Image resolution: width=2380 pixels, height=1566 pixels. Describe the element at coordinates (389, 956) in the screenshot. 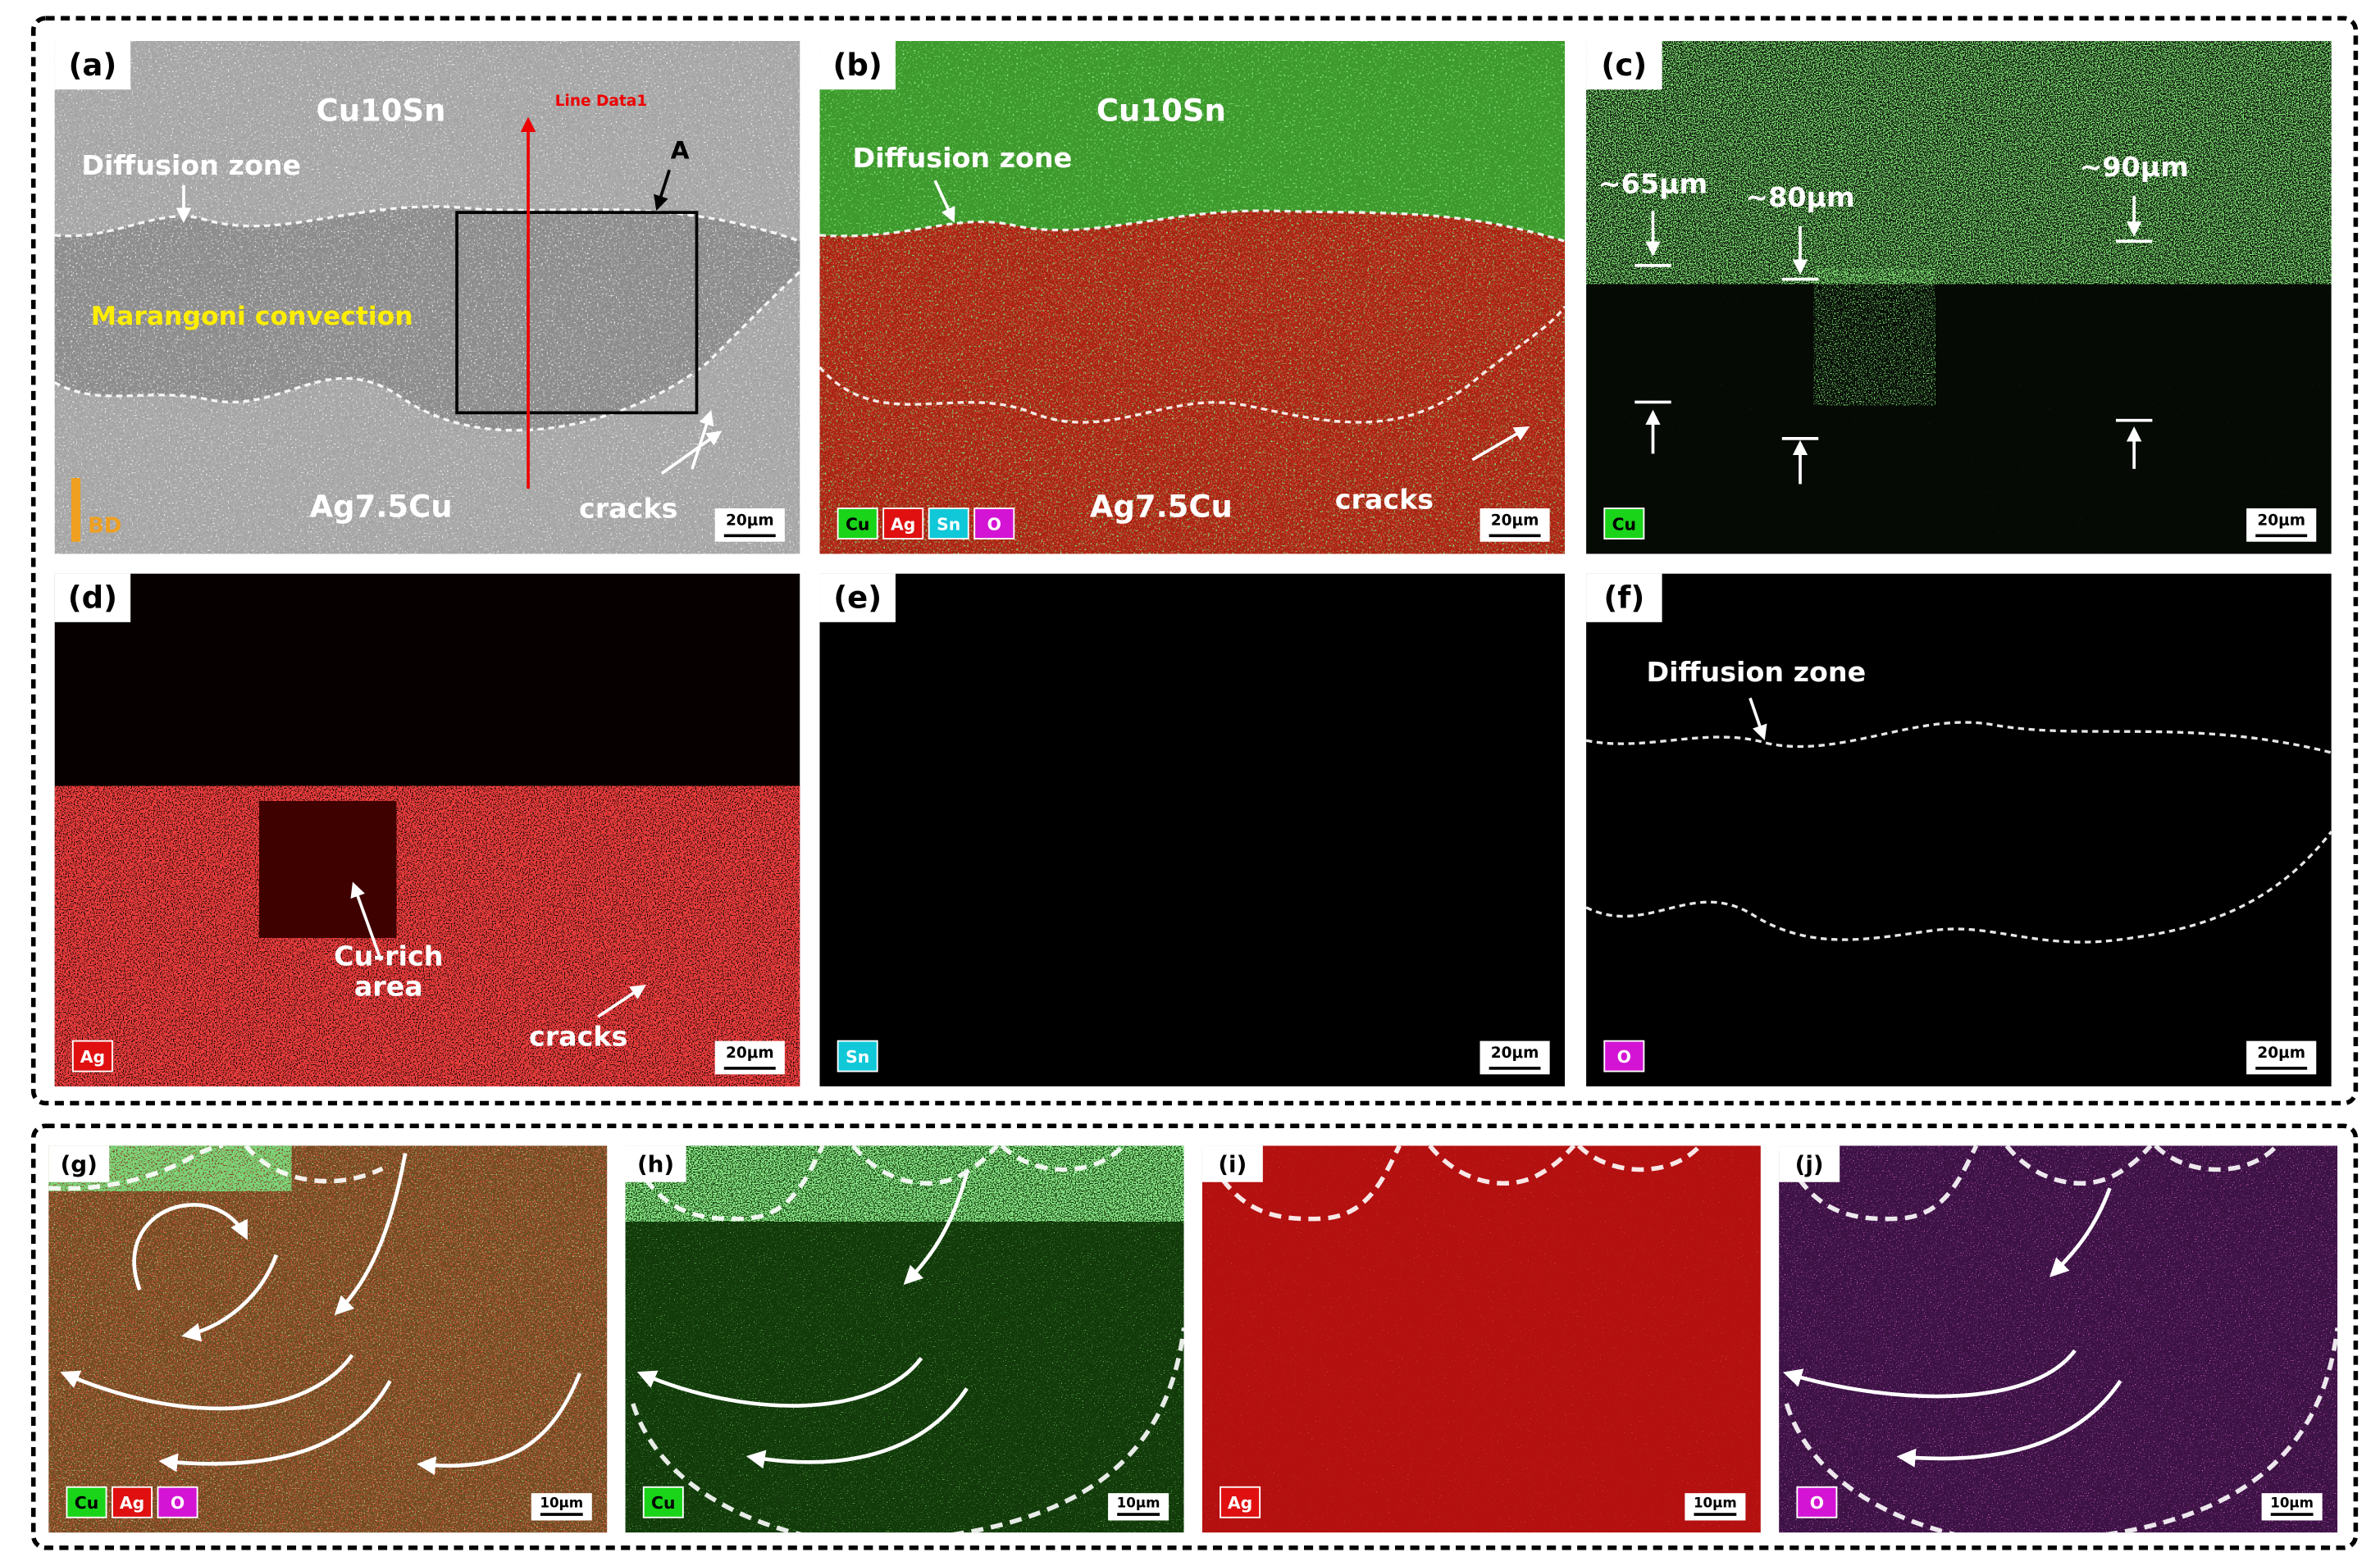

I see `annotation: Cu-rich` at that location.